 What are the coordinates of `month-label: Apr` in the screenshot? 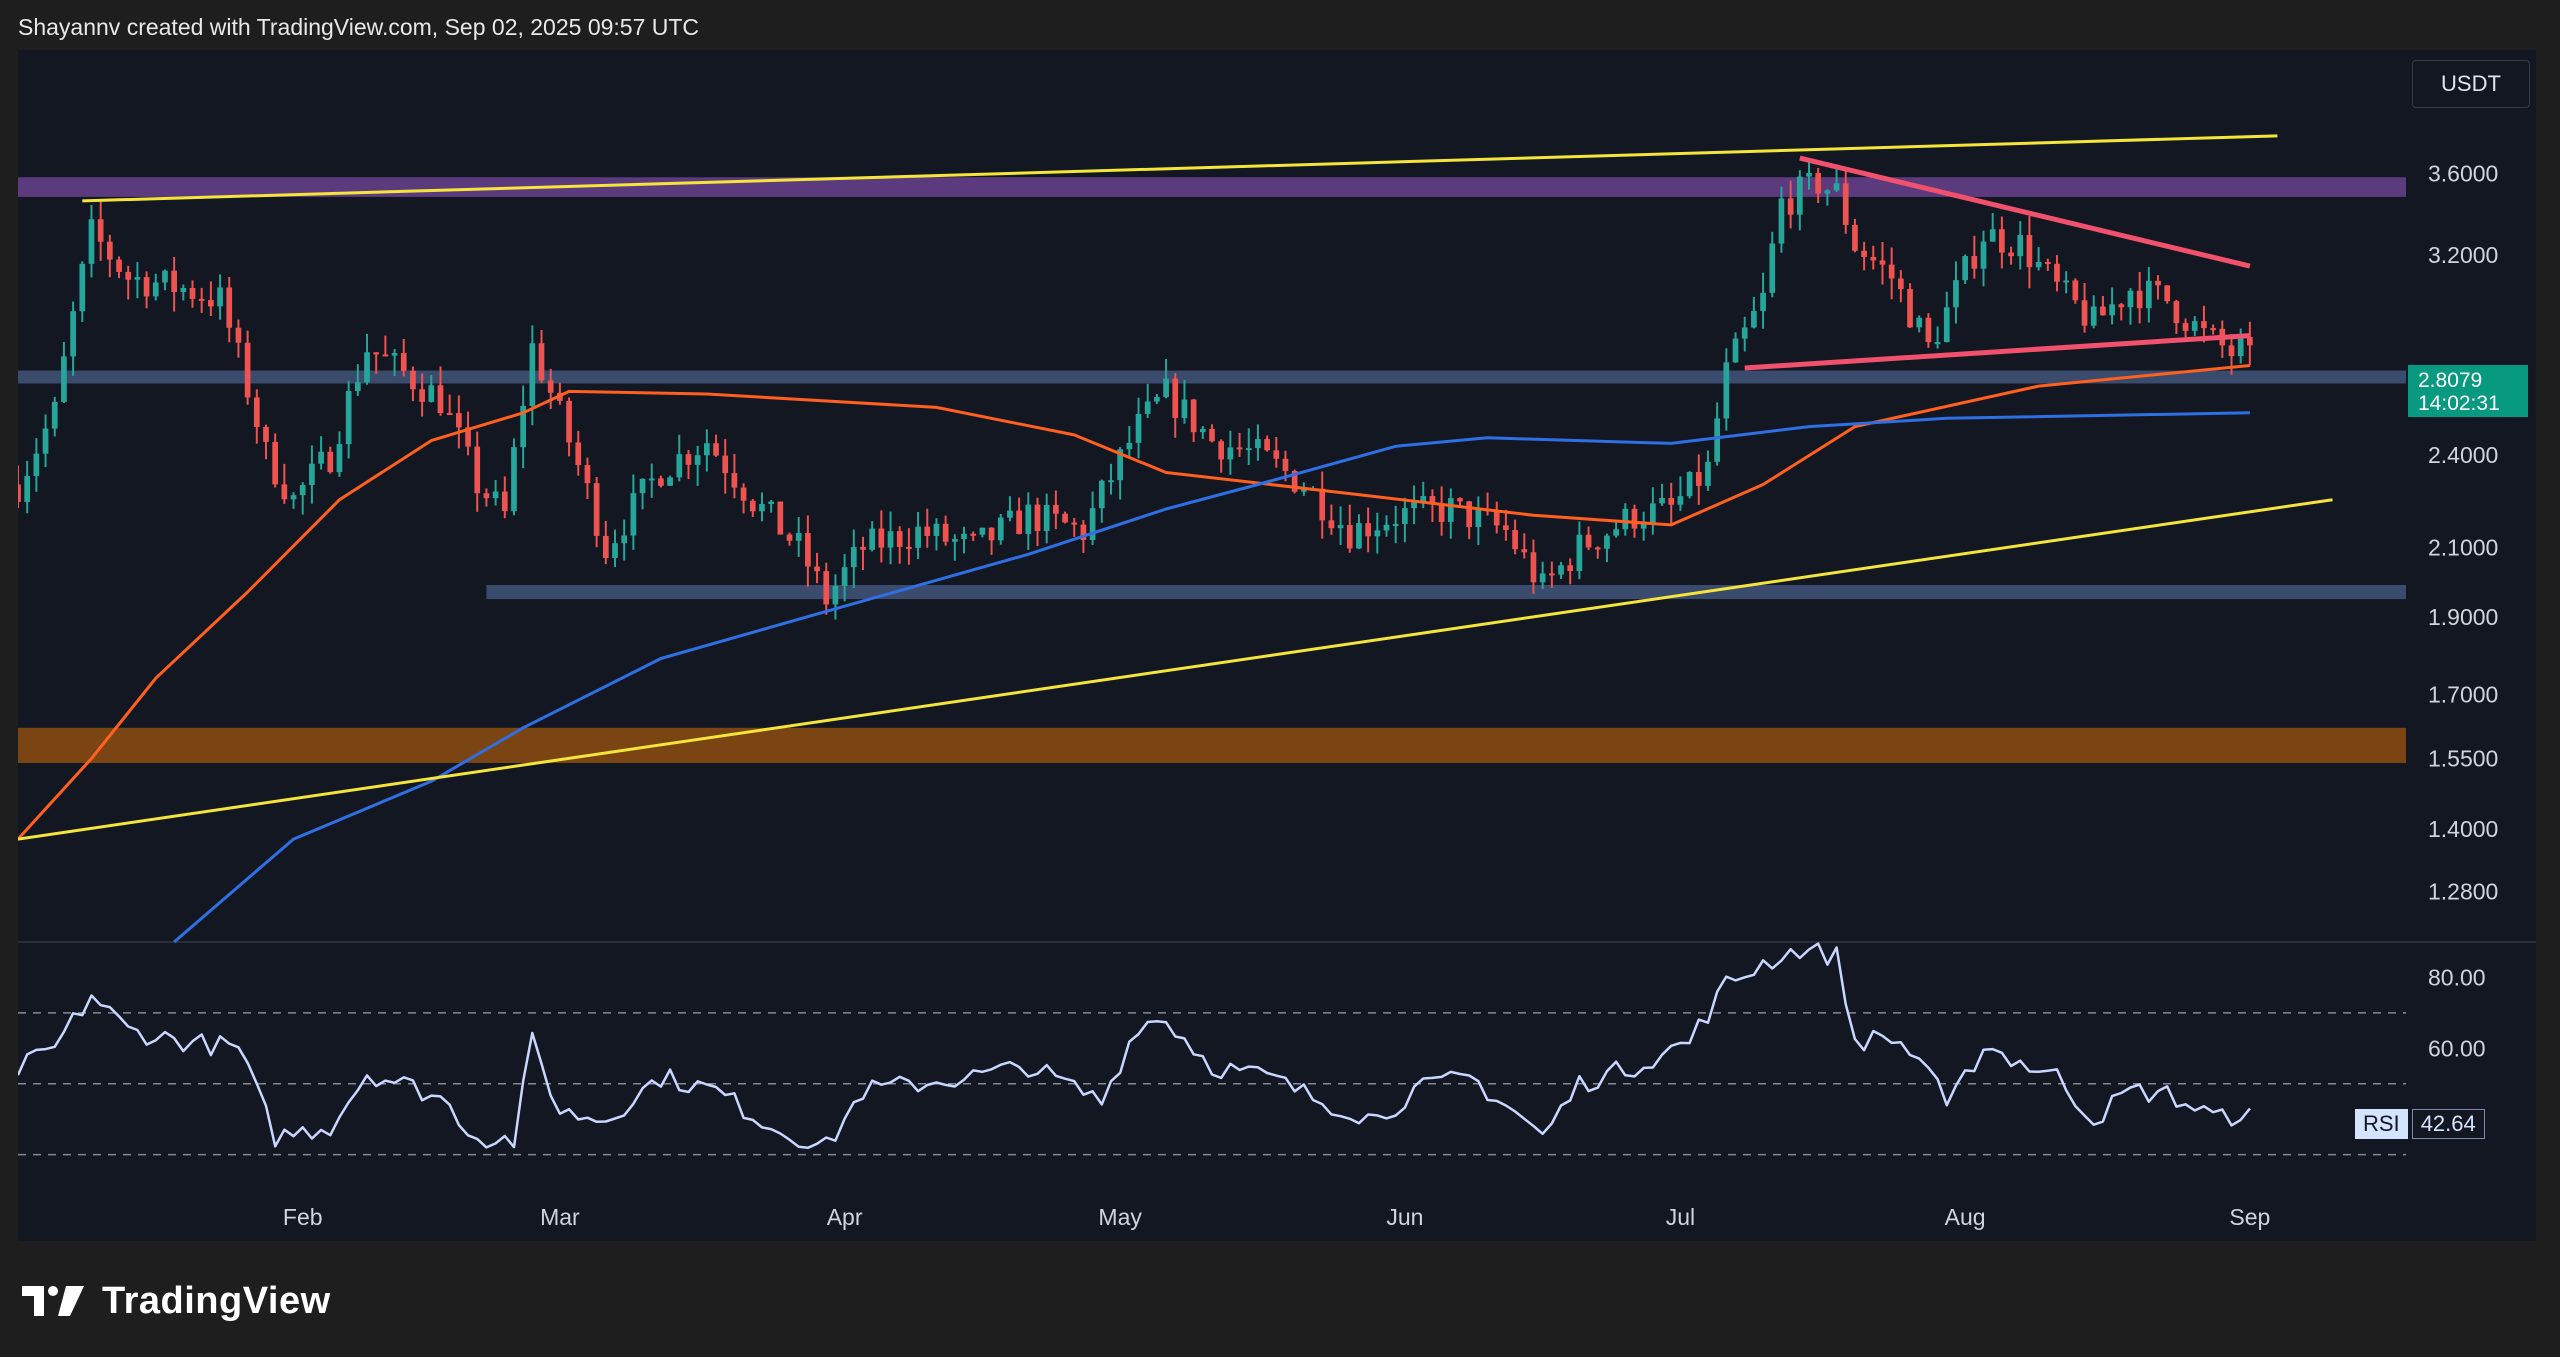 It's located at (845, 1217).